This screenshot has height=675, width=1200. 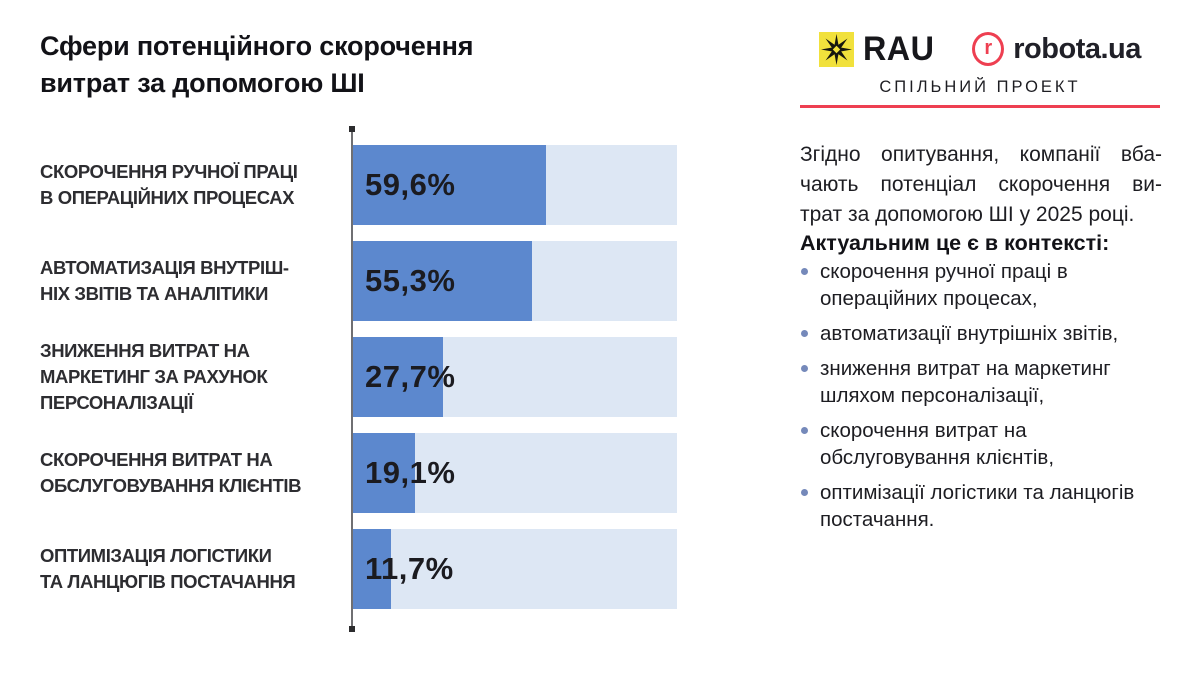 I want to click on rau-star-icon, so click(x=837, y=49).